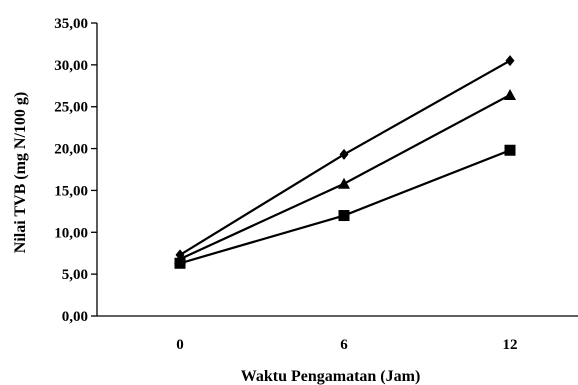 This screenshot has width=578, height=385. Describe the element at coordinates (71, 150) in the screenshot. I see `y-tick-label: 20,00` at that location.